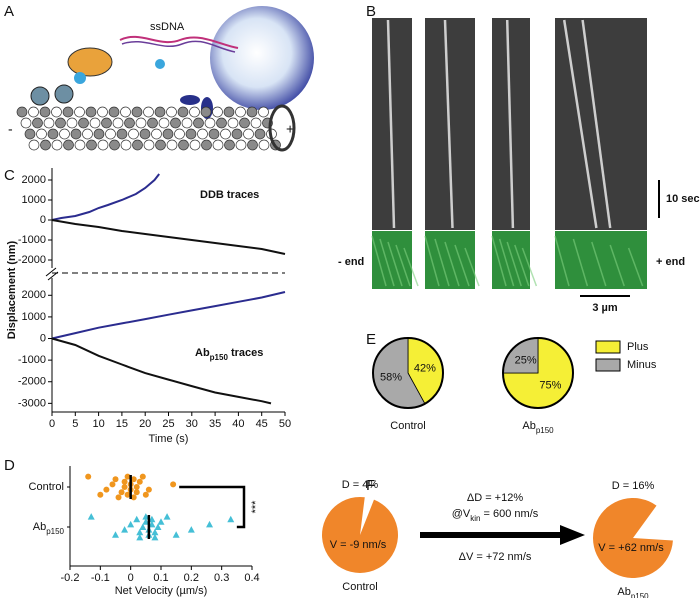  Describe the element at coordinates (161, 591) in the screenshot. I see `x-axis-label: Net Velocity (µm/s)` at that location.